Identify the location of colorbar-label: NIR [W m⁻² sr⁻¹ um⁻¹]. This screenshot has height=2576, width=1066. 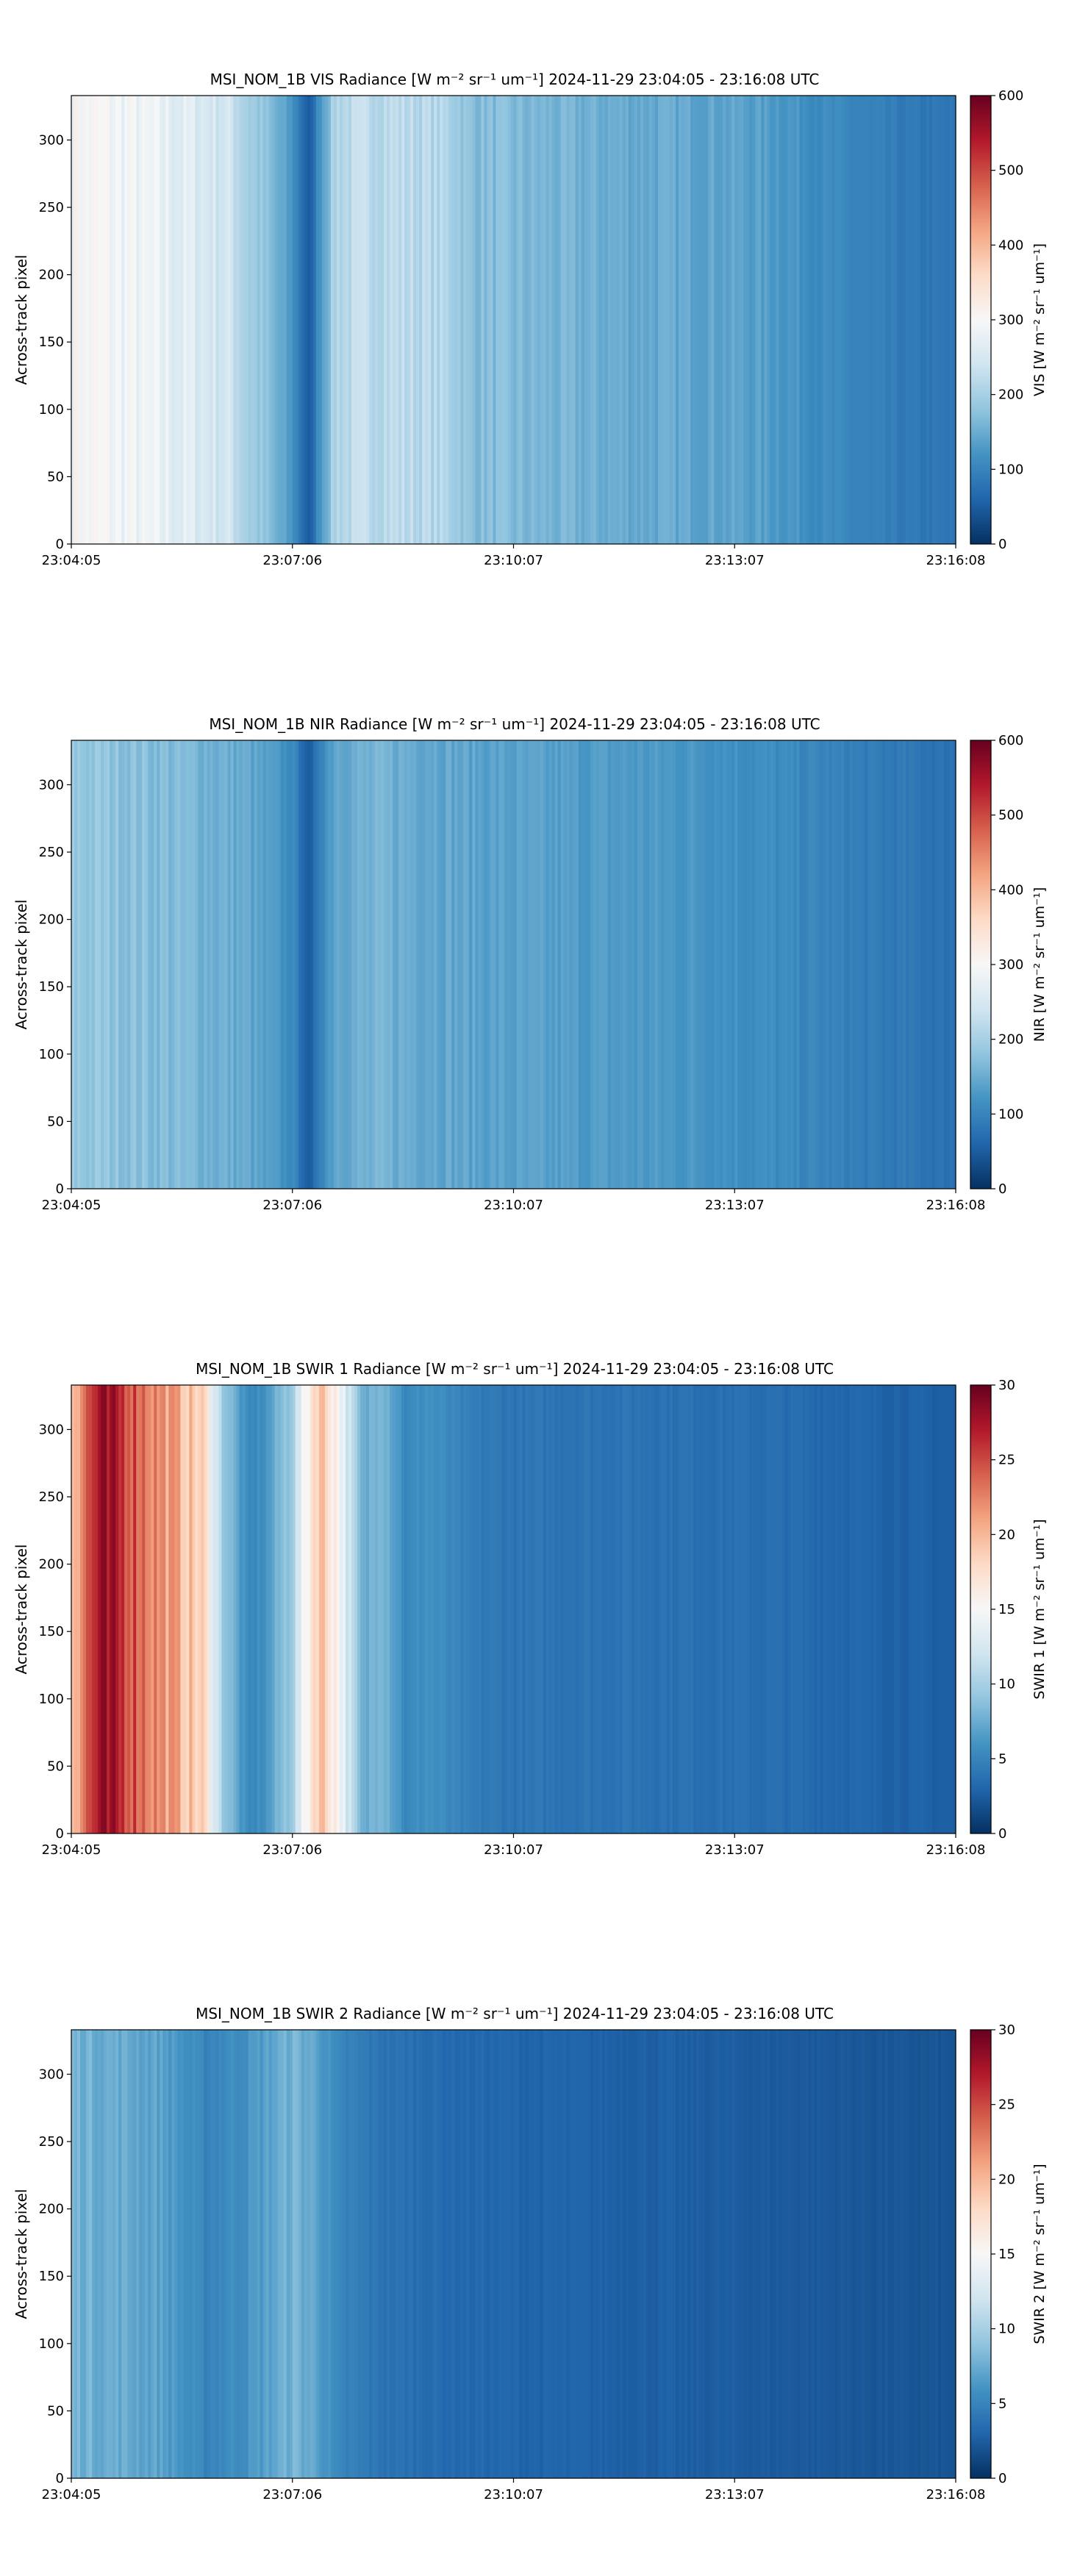
(1039, 964).